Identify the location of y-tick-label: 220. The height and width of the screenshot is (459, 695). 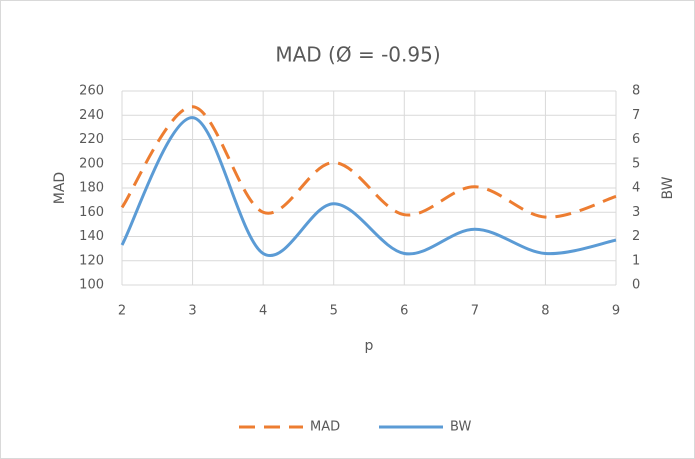
(91, 139).